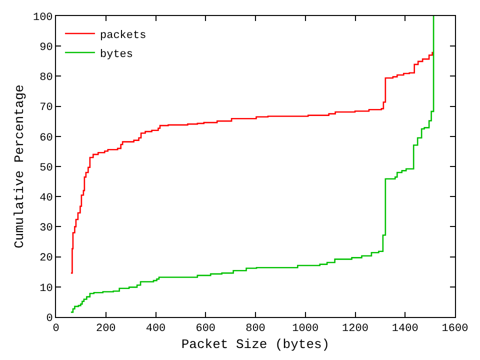  What do you see at coordinates (46, 108) in the screenshot?
I see `y-tick-label: 70` at bounding box center [46, 108].